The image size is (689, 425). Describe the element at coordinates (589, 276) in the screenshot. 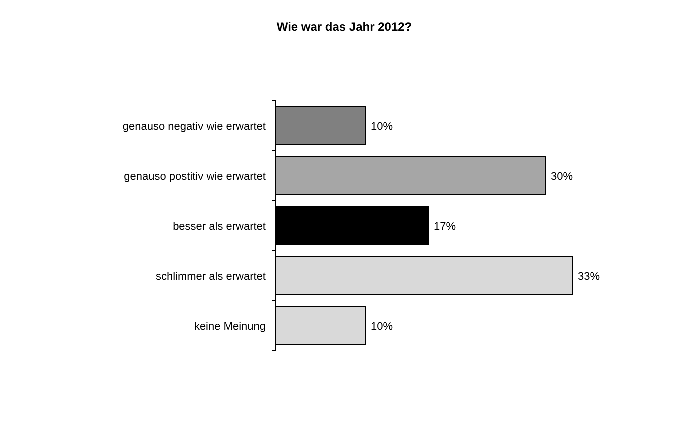

I see `data-label: 33%` at that location.